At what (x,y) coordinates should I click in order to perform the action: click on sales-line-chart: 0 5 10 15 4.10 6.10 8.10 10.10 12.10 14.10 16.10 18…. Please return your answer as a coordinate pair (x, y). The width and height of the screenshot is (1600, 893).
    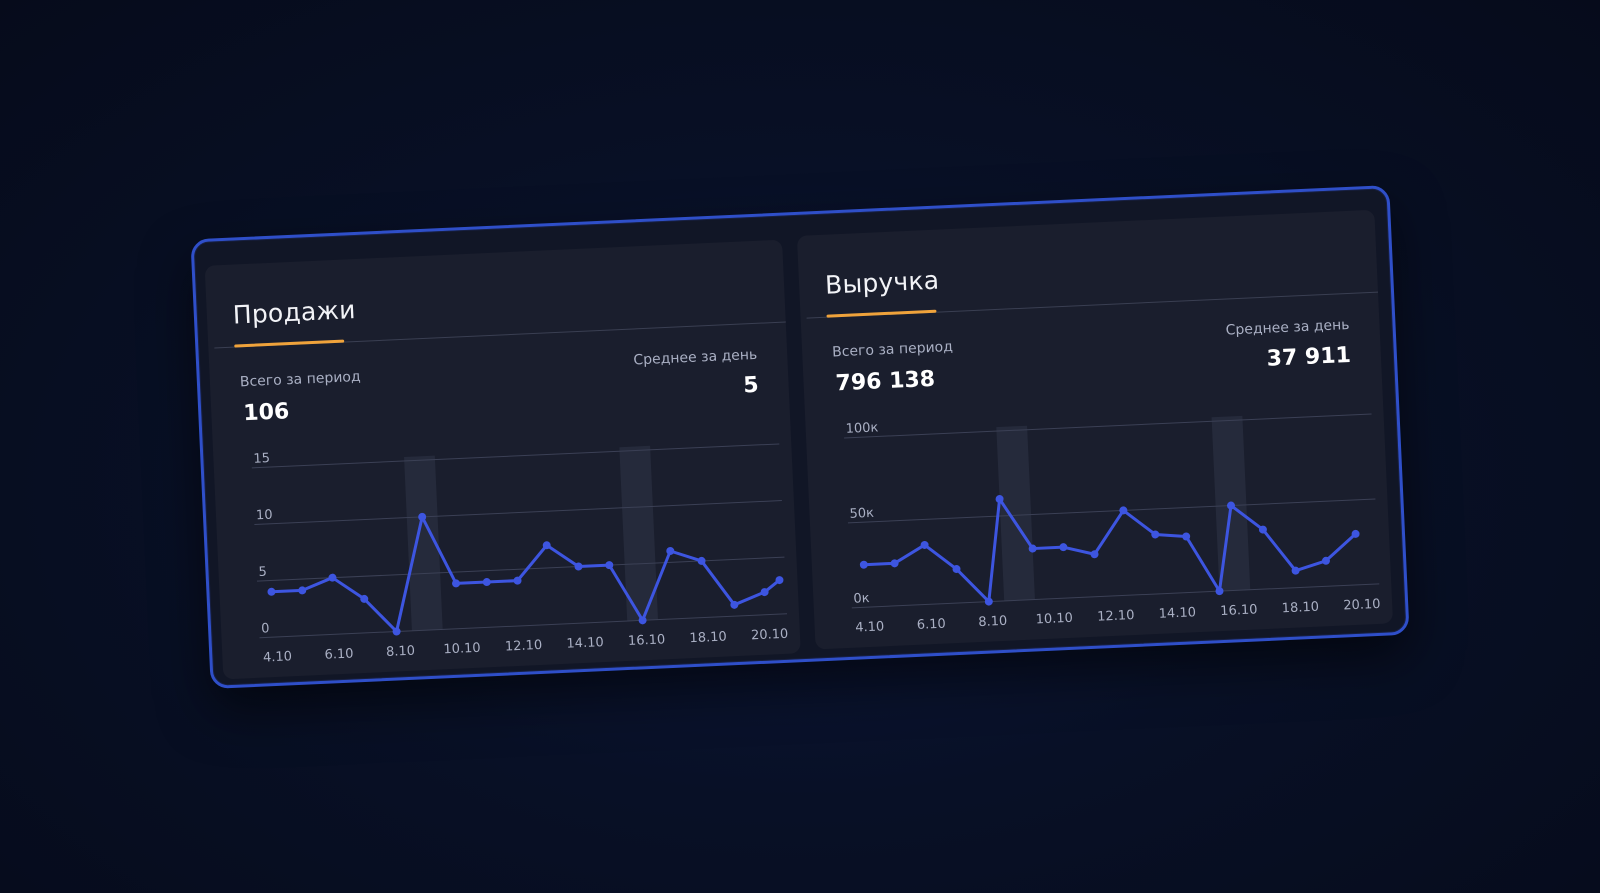
    Looking at the image, I should click on (520, 554).